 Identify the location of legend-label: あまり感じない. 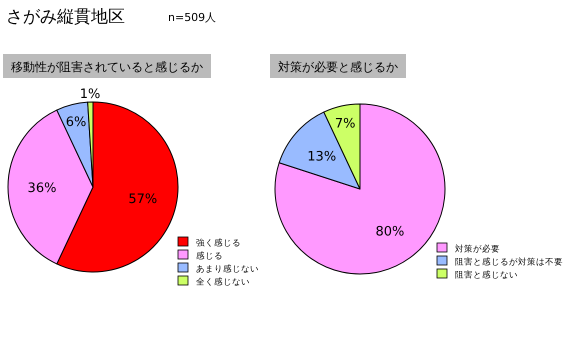
(227, 269).